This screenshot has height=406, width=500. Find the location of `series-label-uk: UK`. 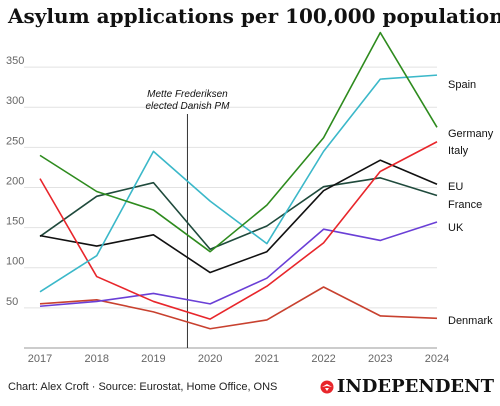

series-label-uk: UK is located at coordinates (456, 228).